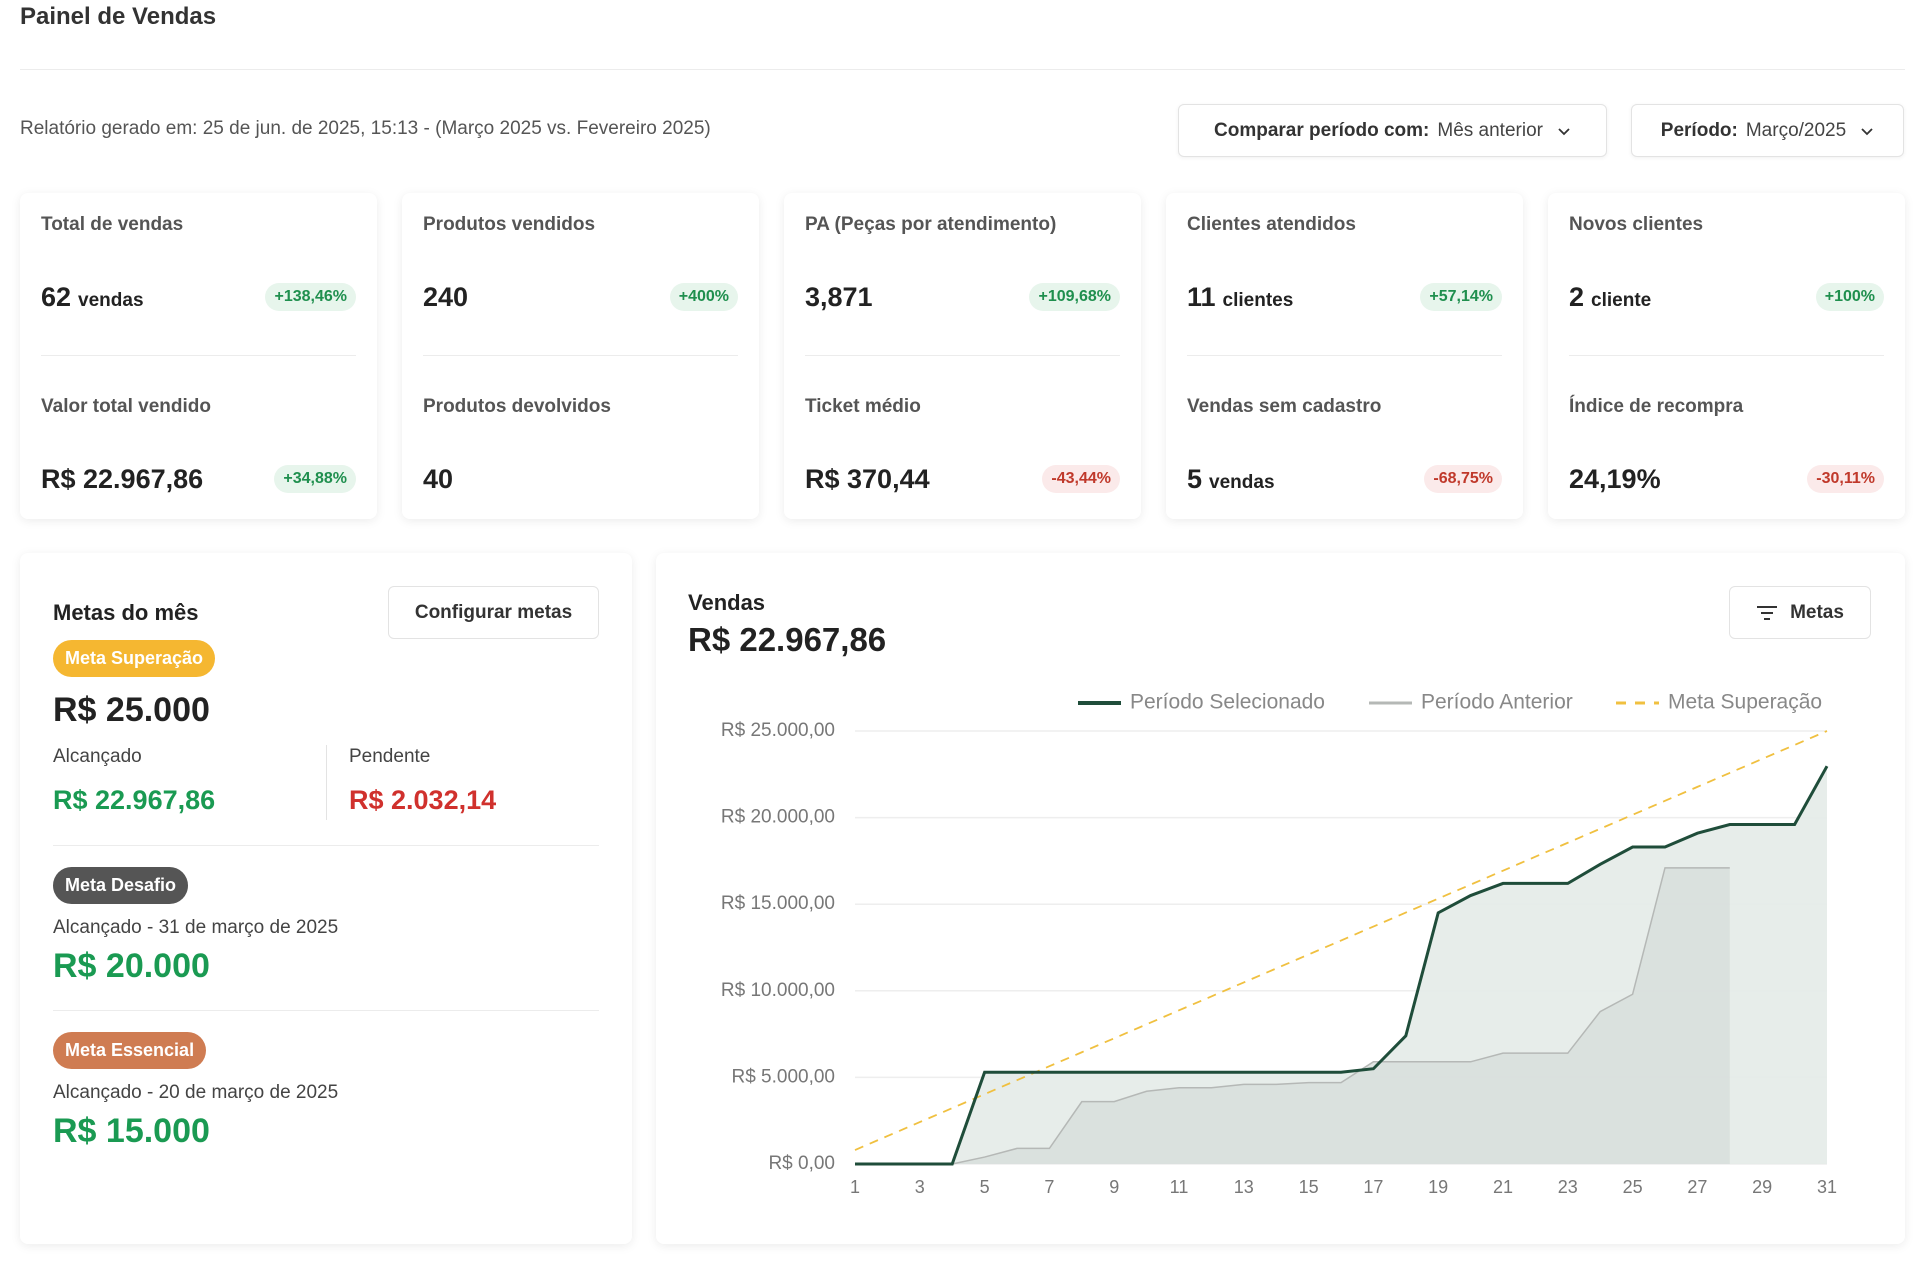 This screenshot has height=1263, width=1920. I want to click on kpi-value-row: R$ 22.967,86 +34,88%, so click(198, 479).